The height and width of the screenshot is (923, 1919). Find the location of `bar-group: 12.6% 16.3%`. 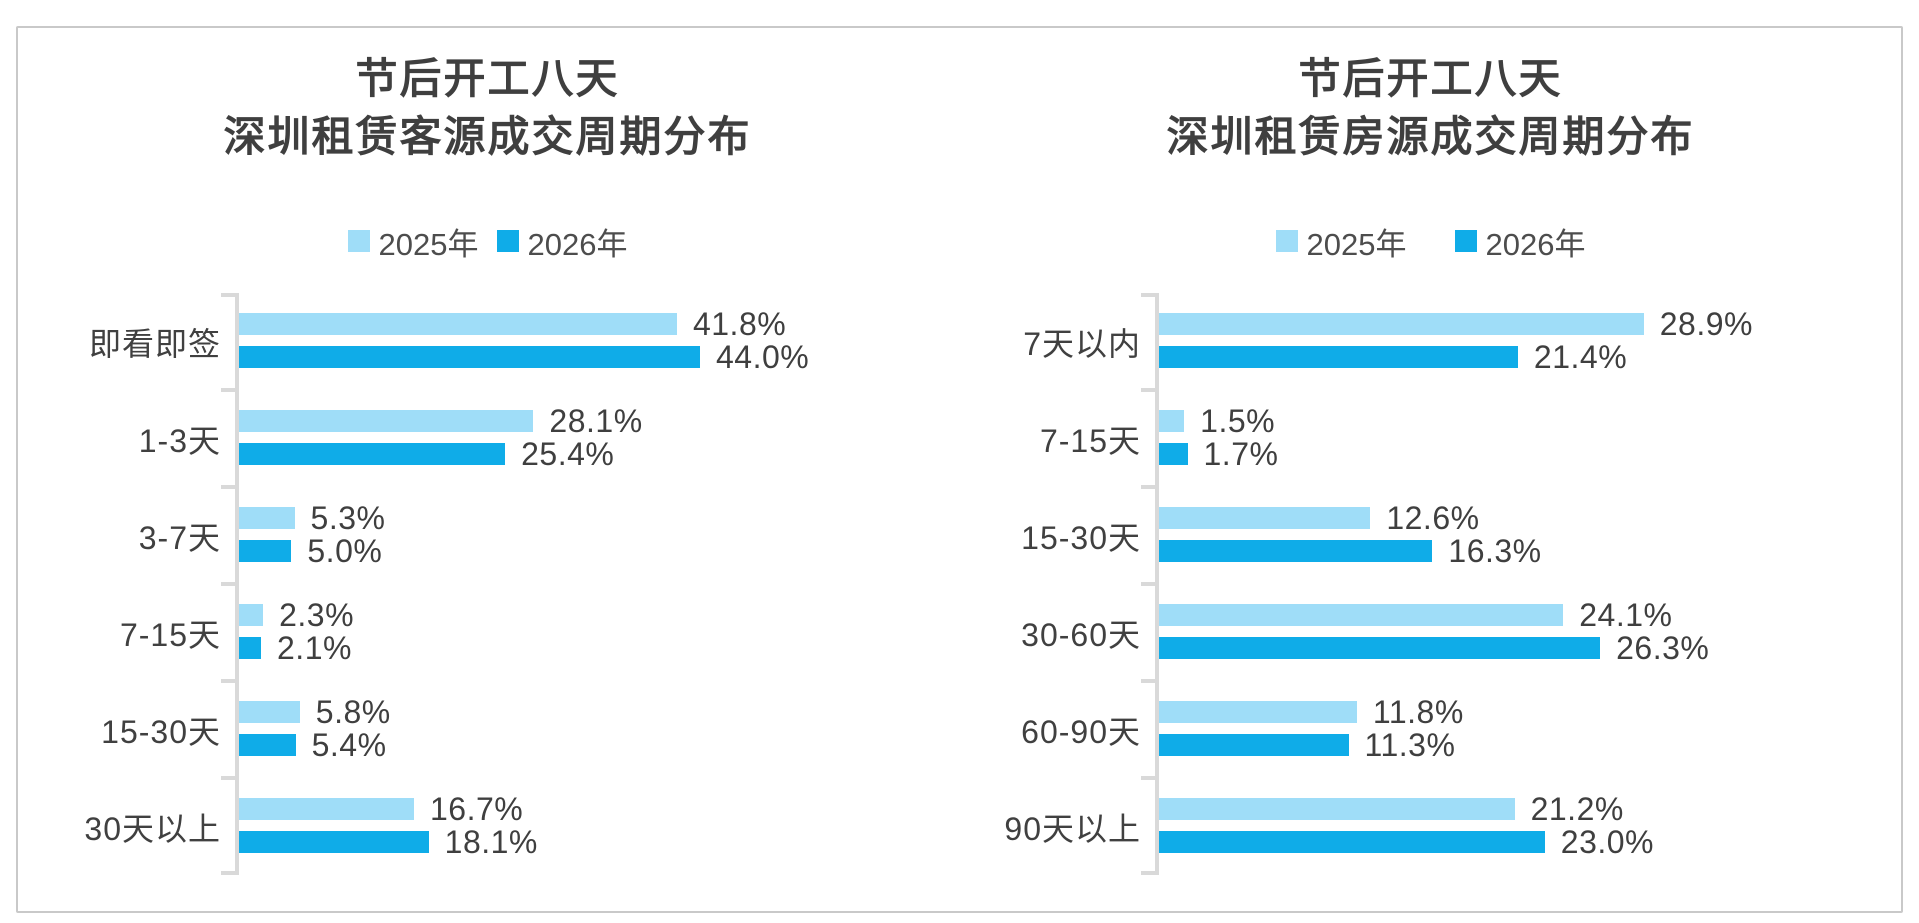

bar-group: 12.6% 16.3% is located at coordinates (1526, 535).